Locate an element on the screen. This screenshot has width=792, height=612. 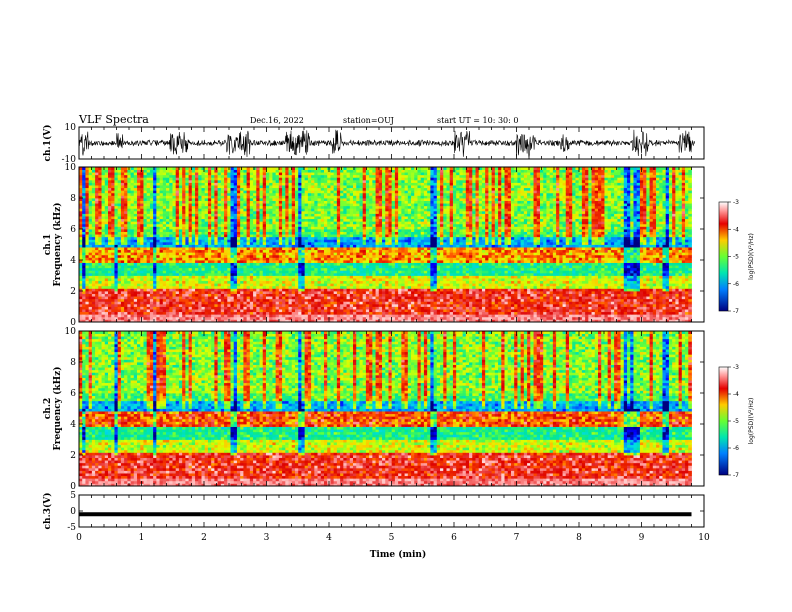
x-tick-label: 7 is located at coordinates (517, 538).